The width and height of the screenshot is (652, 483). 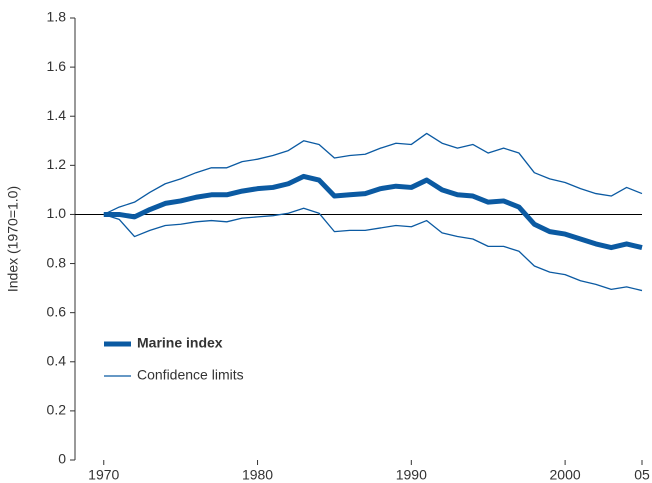 What do you see at coordinates (57, 115) in the screenshot?
I see `y-tick-label: 1.4` at bounding box center [57, 115].